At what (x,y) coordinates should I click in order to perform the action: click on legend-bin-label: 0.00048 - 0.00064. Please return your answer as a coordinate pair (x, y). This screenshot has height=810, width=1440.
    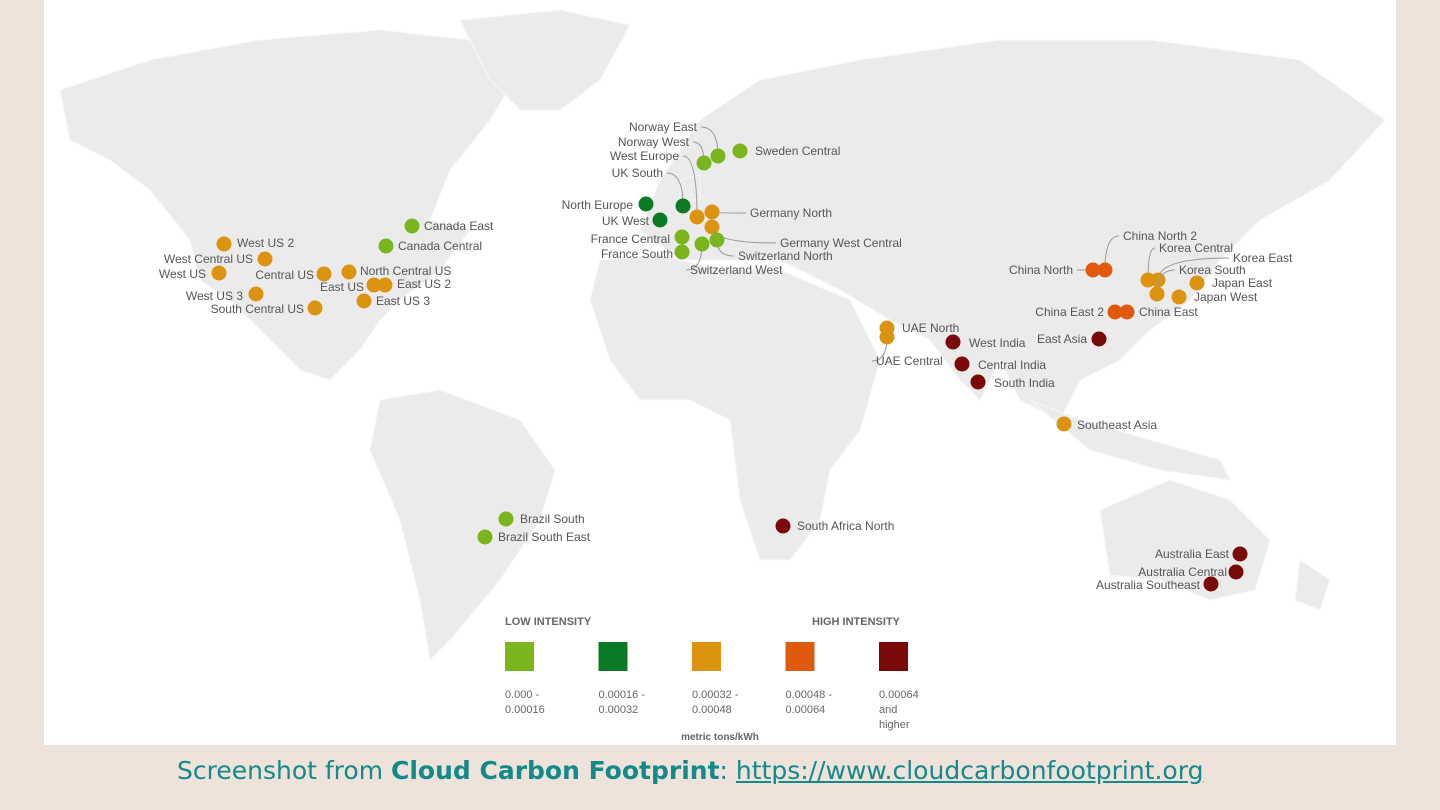
    Looking at the image, I should click on (808, 702).